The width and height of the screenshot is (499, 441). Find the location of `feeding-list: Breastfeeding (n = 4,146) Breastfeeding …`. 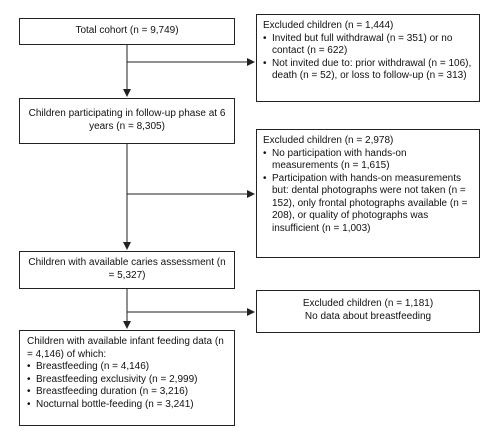

feeding-list: Breastfeeding (n = 4,146) Breastfeeding … is located at coordinates (127, 386).